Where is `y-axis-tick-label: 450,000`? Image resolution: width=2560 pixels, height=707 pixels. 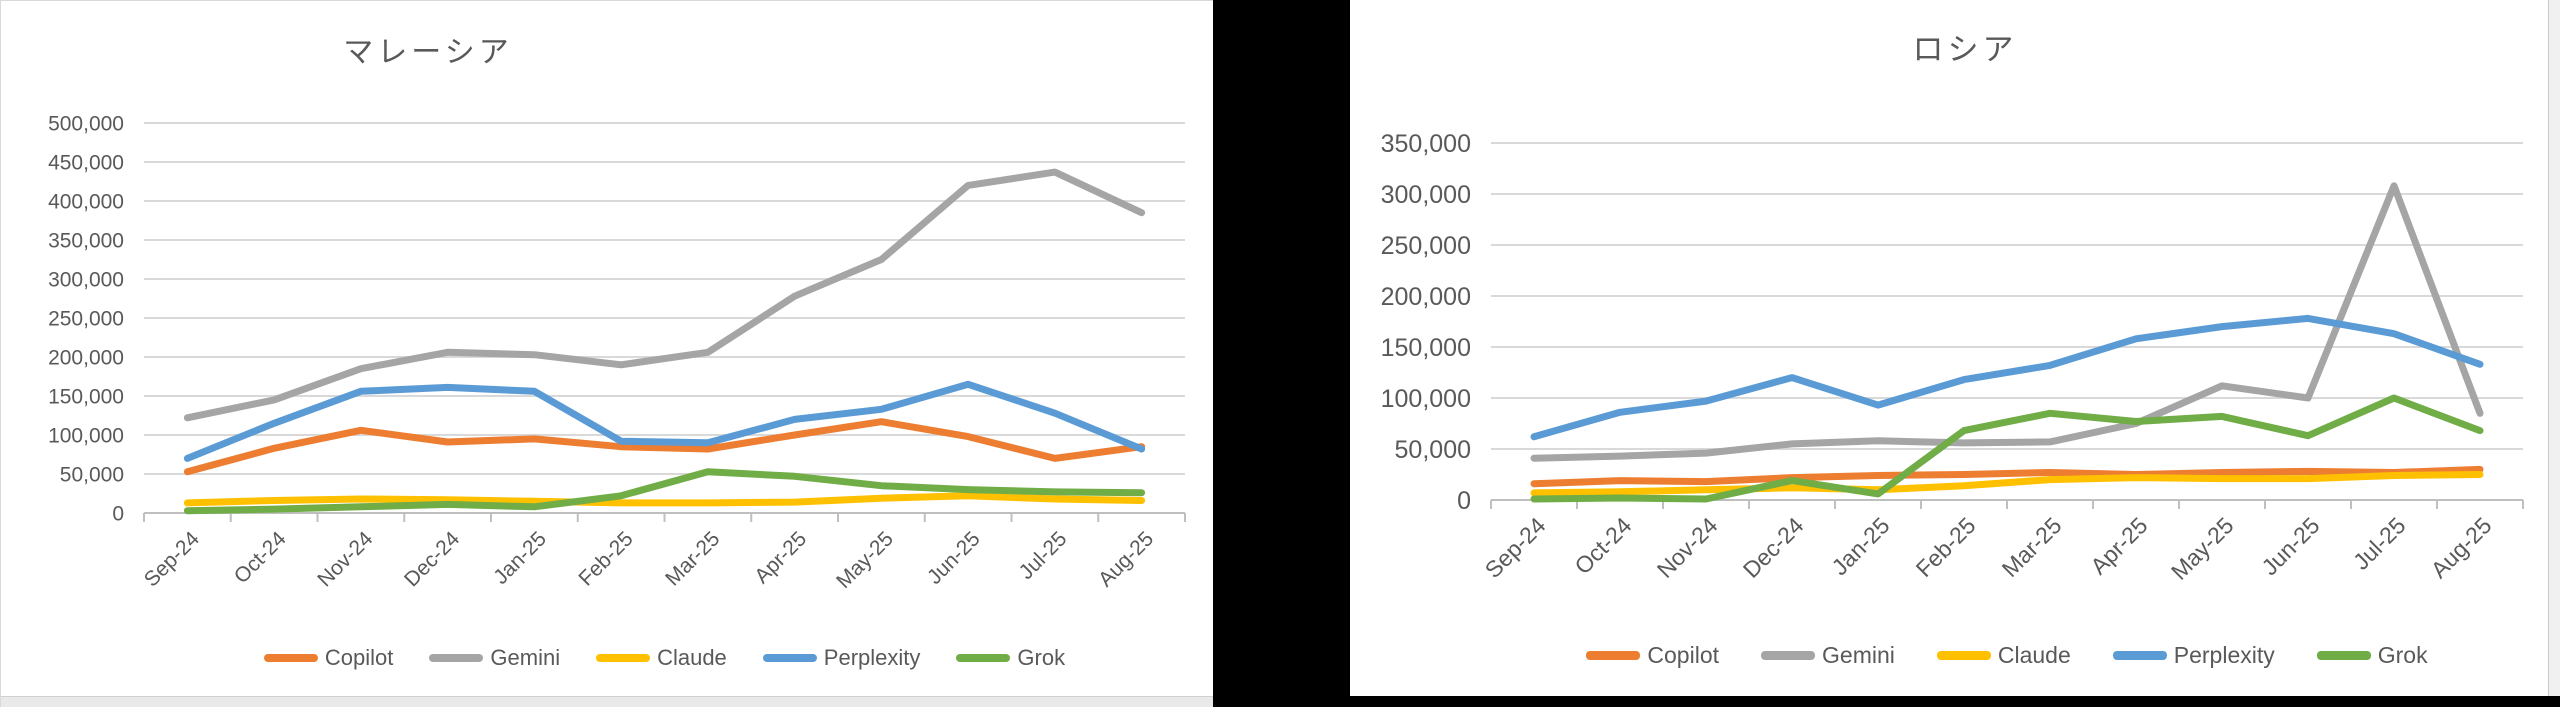
y-axis-tick-label: 450,000 is located at coordinates (86, 162).